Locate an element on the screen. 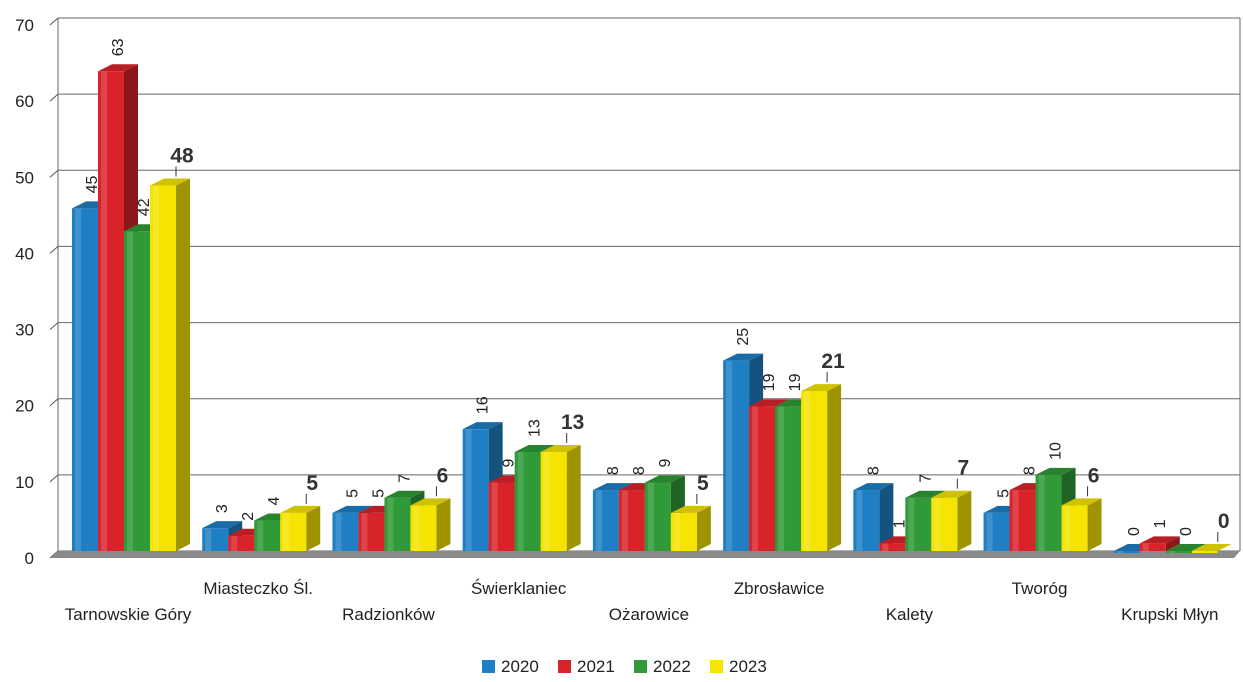 The image size is (1243, 682). data-label: 1 is located at coordinates (1160, 523).